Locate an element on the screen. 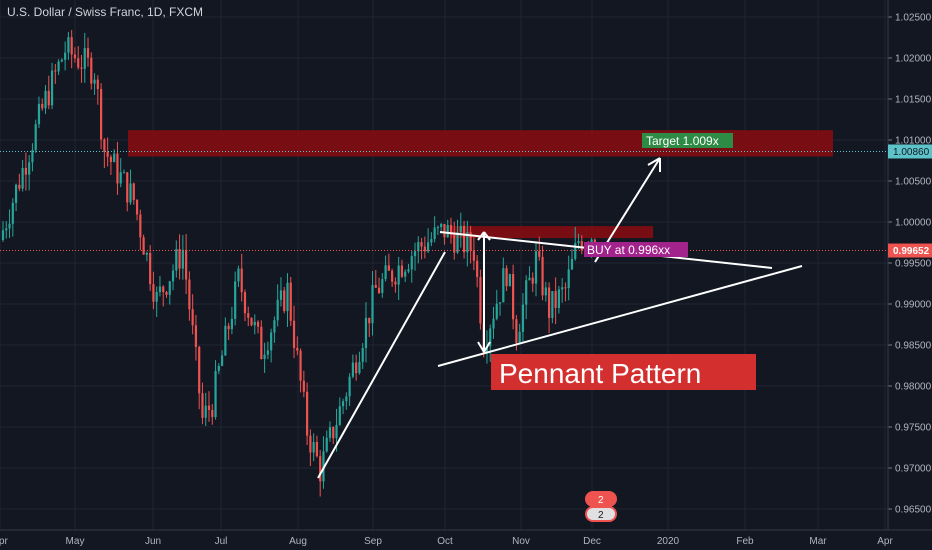  y-tick-label: 0.98500 is located at coordinates (913, 346).